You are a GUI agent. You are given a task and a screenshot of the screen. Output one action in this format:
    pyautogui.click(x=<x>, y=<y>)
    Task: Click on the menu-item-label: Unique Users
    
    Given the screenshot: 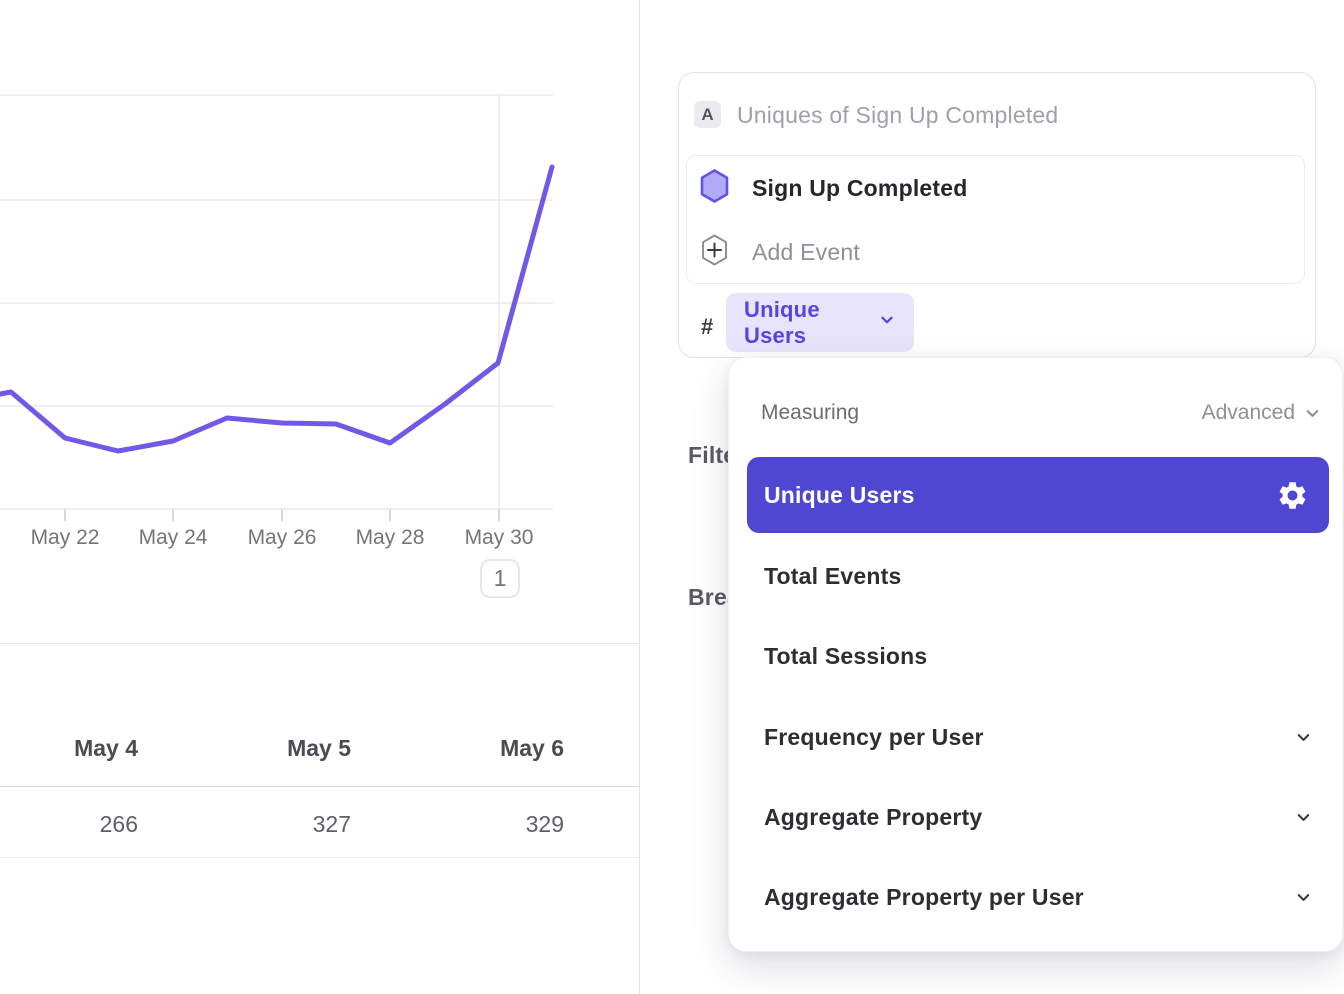 What is the action you would take?
    pyautogui.click(x=839, y=494)
    